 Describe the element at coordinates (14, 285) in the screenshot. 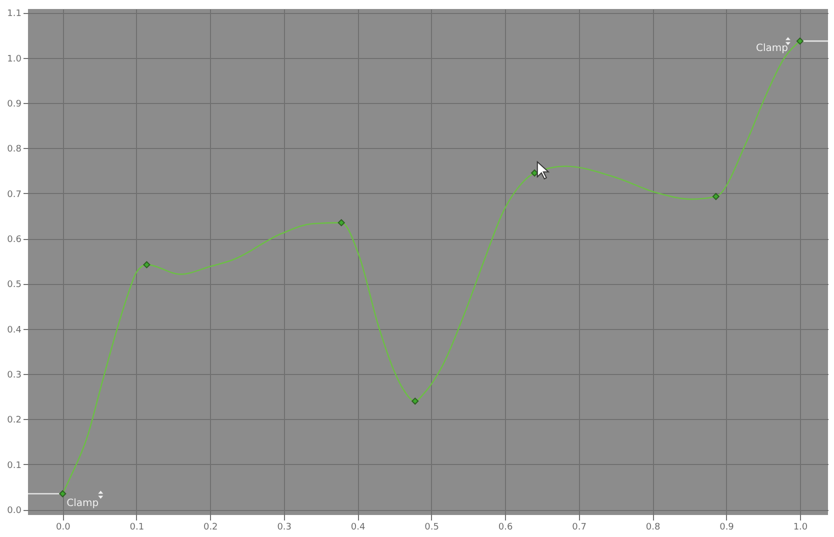

I see `y-tick-label: 0.5` at that location.